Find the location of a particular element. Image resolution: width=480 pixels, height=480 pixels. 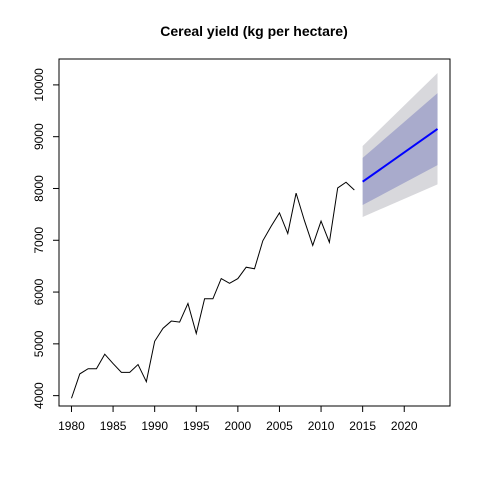

x-axis: 1980 1985 1990 1995 2000 2005 2010 2015 2020 is located at coordinates (238, 419).